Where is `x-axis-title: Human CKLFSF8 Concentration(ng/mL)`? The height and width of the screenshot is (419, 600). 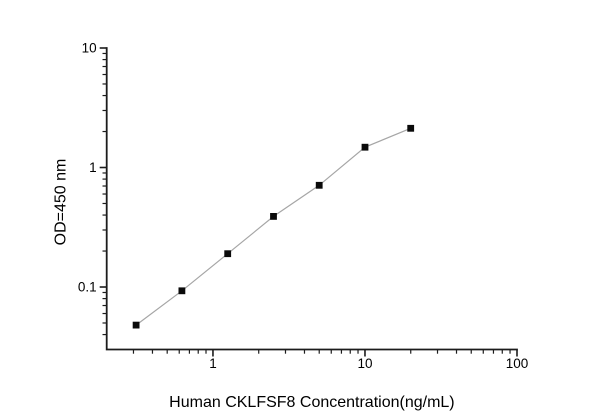 x-axis-title: Human CKLFSF8 Concentration(ng/mL) is located at coordinates (311, 402).